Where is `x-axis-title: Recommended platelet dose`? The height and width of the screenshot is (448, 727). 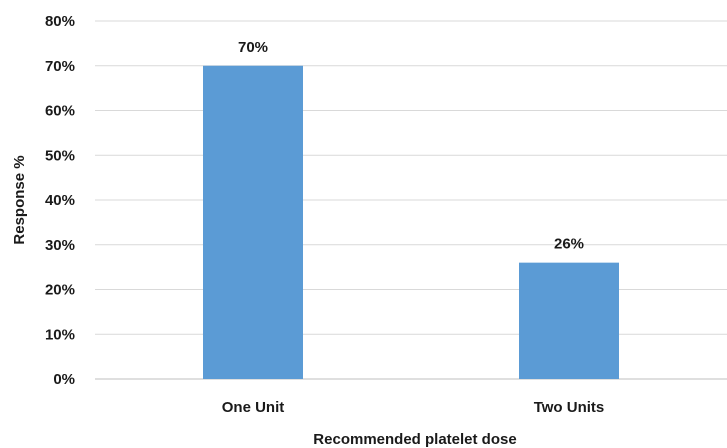 x-axis-title: Recommended platelet dose is located at coordinates (414, 439).